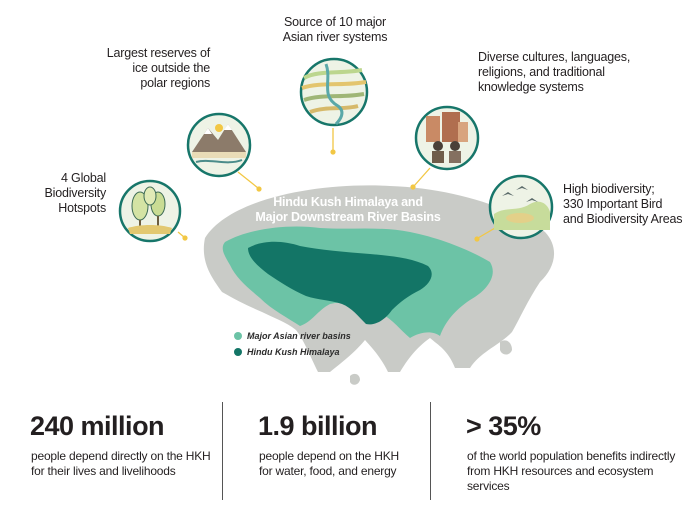 The height and width of the screenshot is (507, 700). What do you see at coordinates (348, 217) in the screenshot?
I see `map-title-line-2: Major Downstream River Basins` at bounding box center [348, 217].